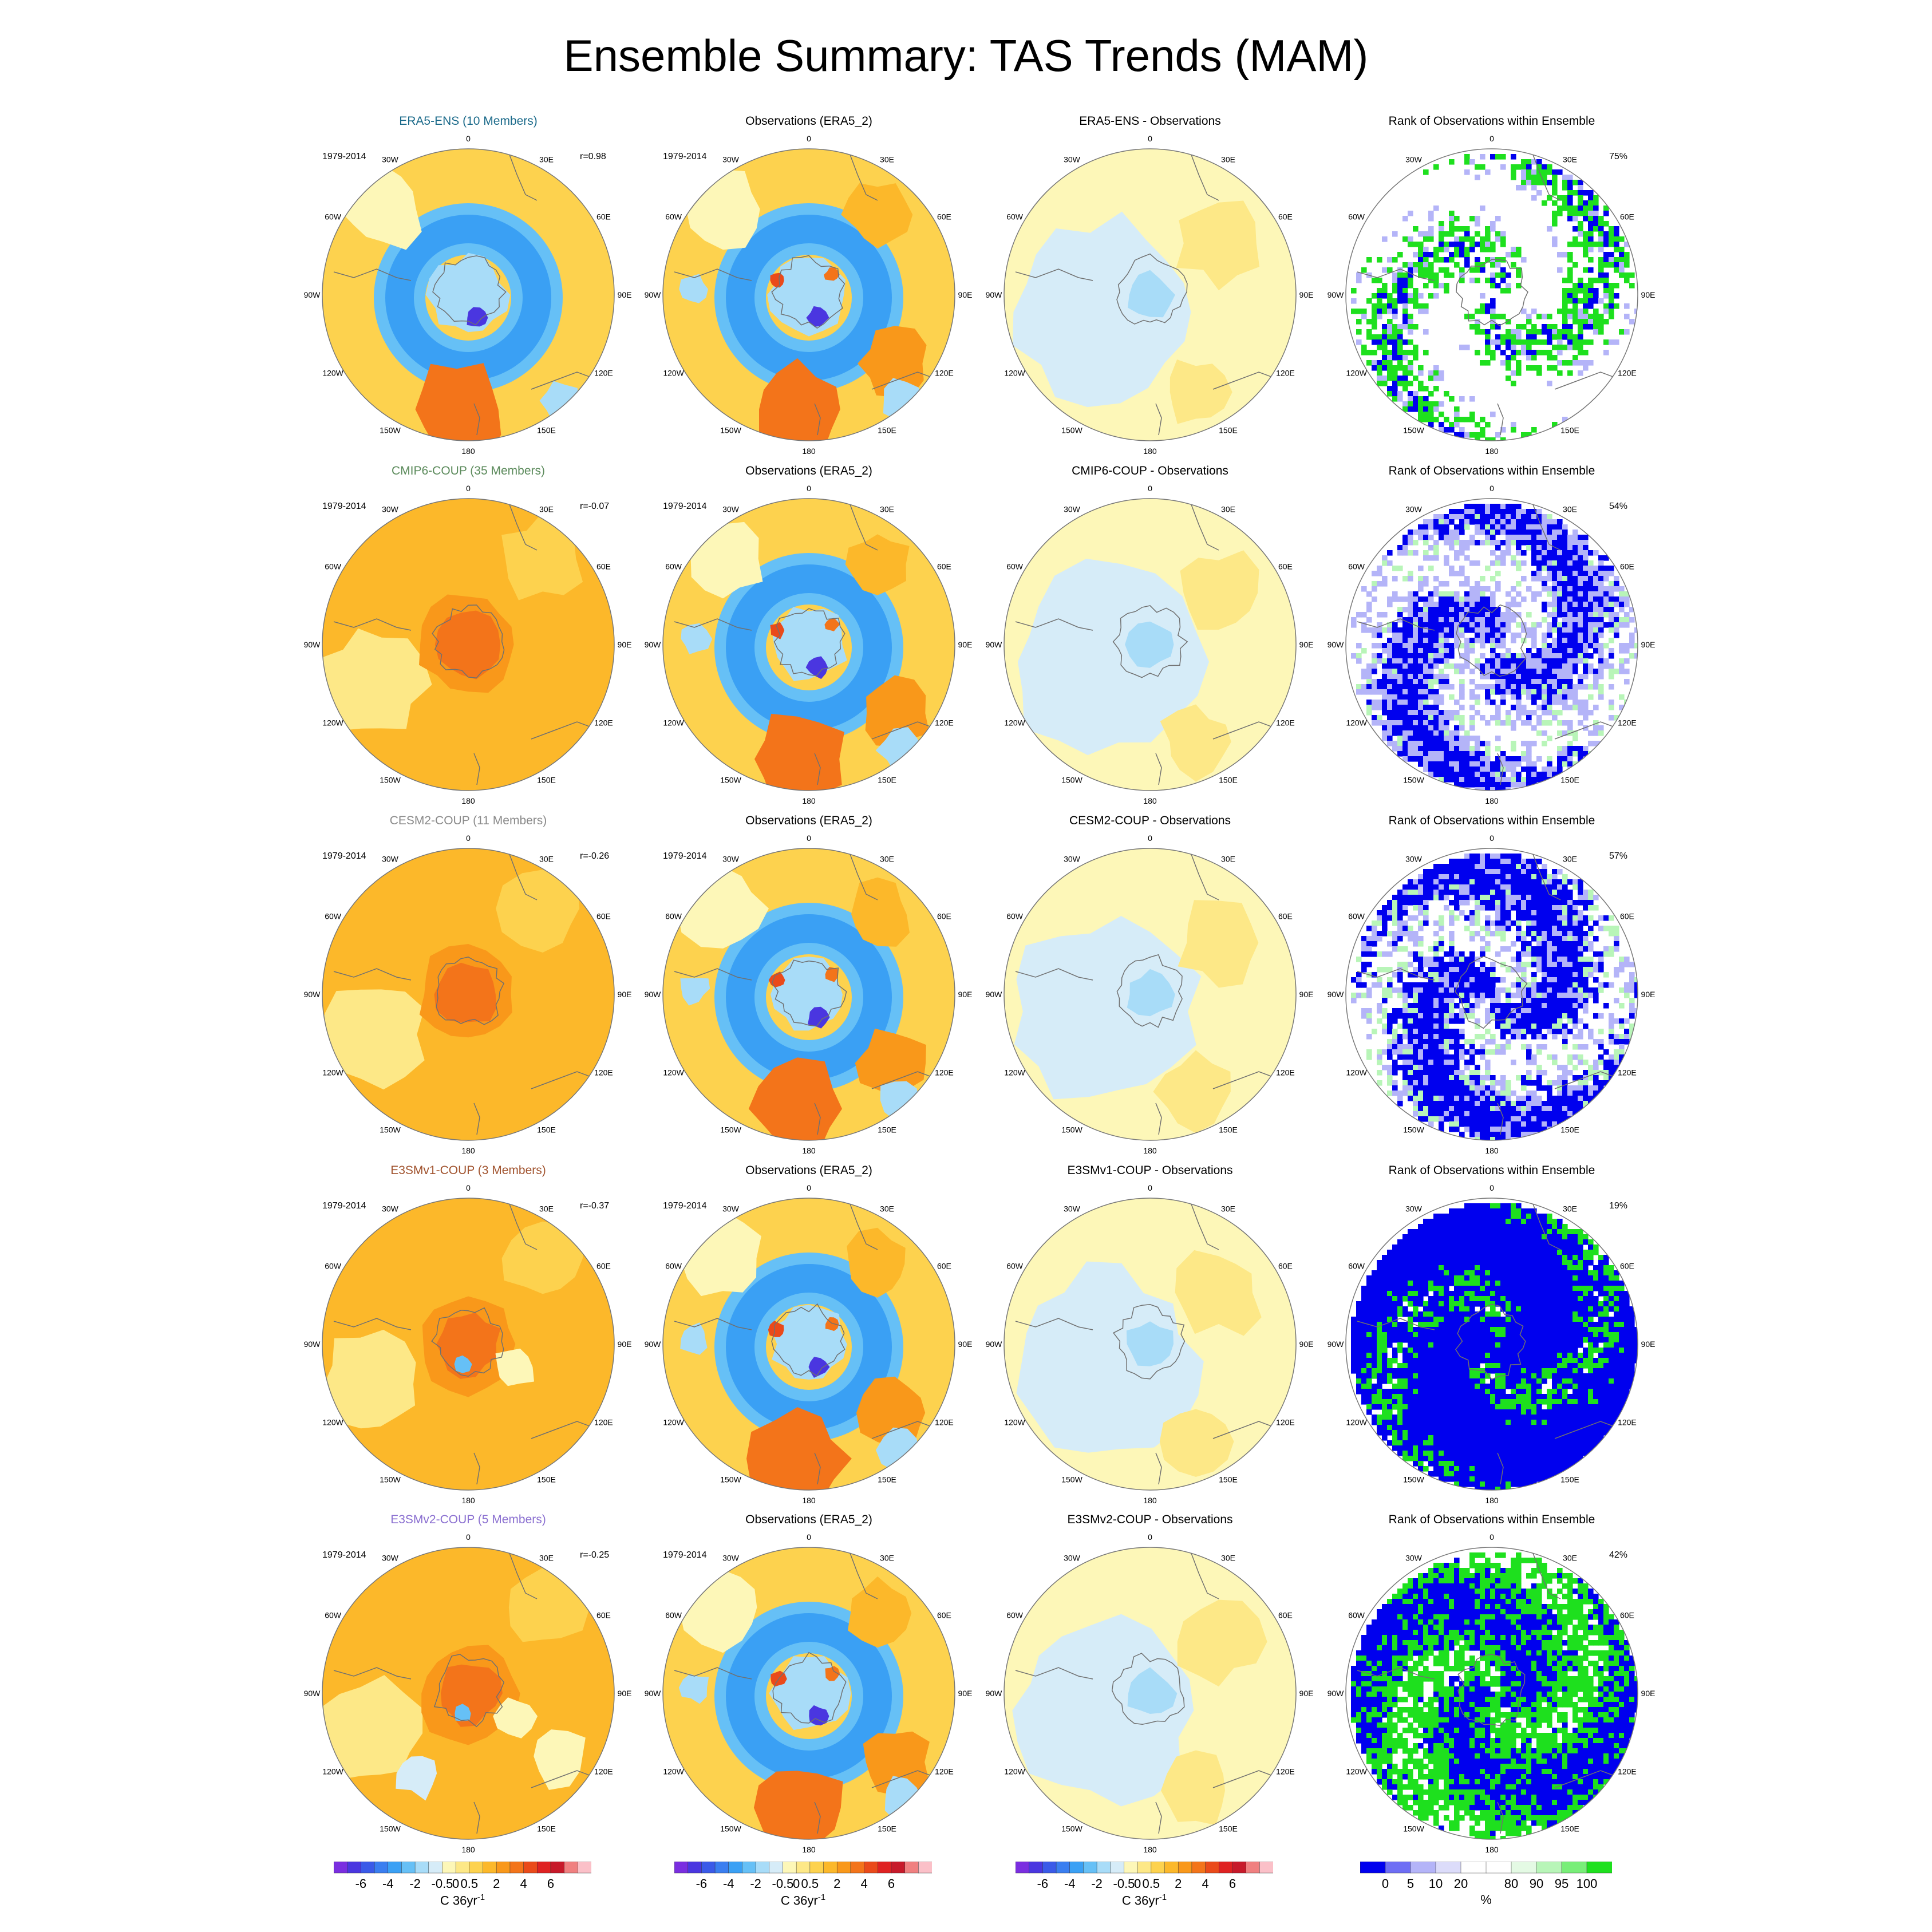  Describe the element at coordinates (864, 1883) in the screenshot. I see `colorbar-tick-label: 4` at that location.